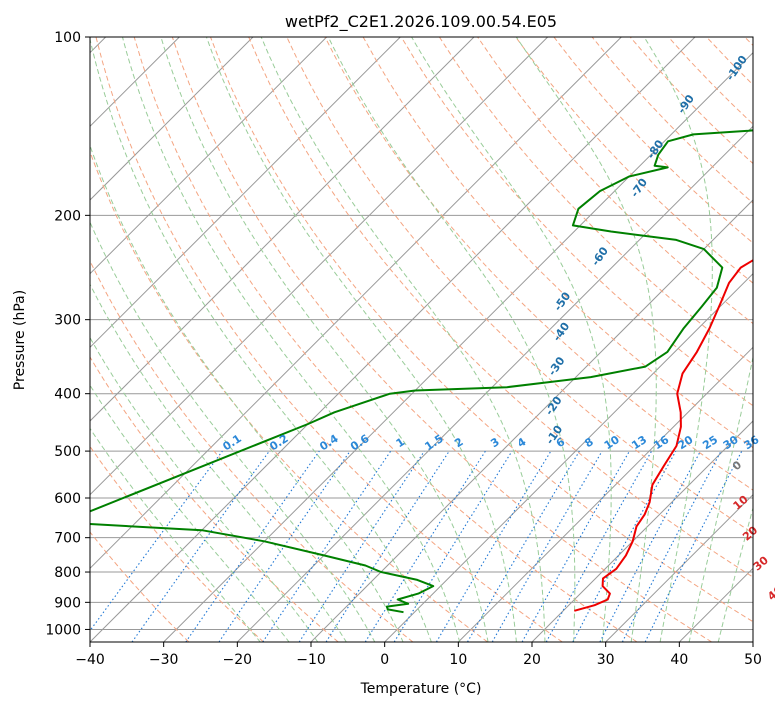 The image size is (775, 708). What do you see at coordinates (67, 539) in the screenshot?
I see `y-tick-label: 700` at bounding box center [67, 539].